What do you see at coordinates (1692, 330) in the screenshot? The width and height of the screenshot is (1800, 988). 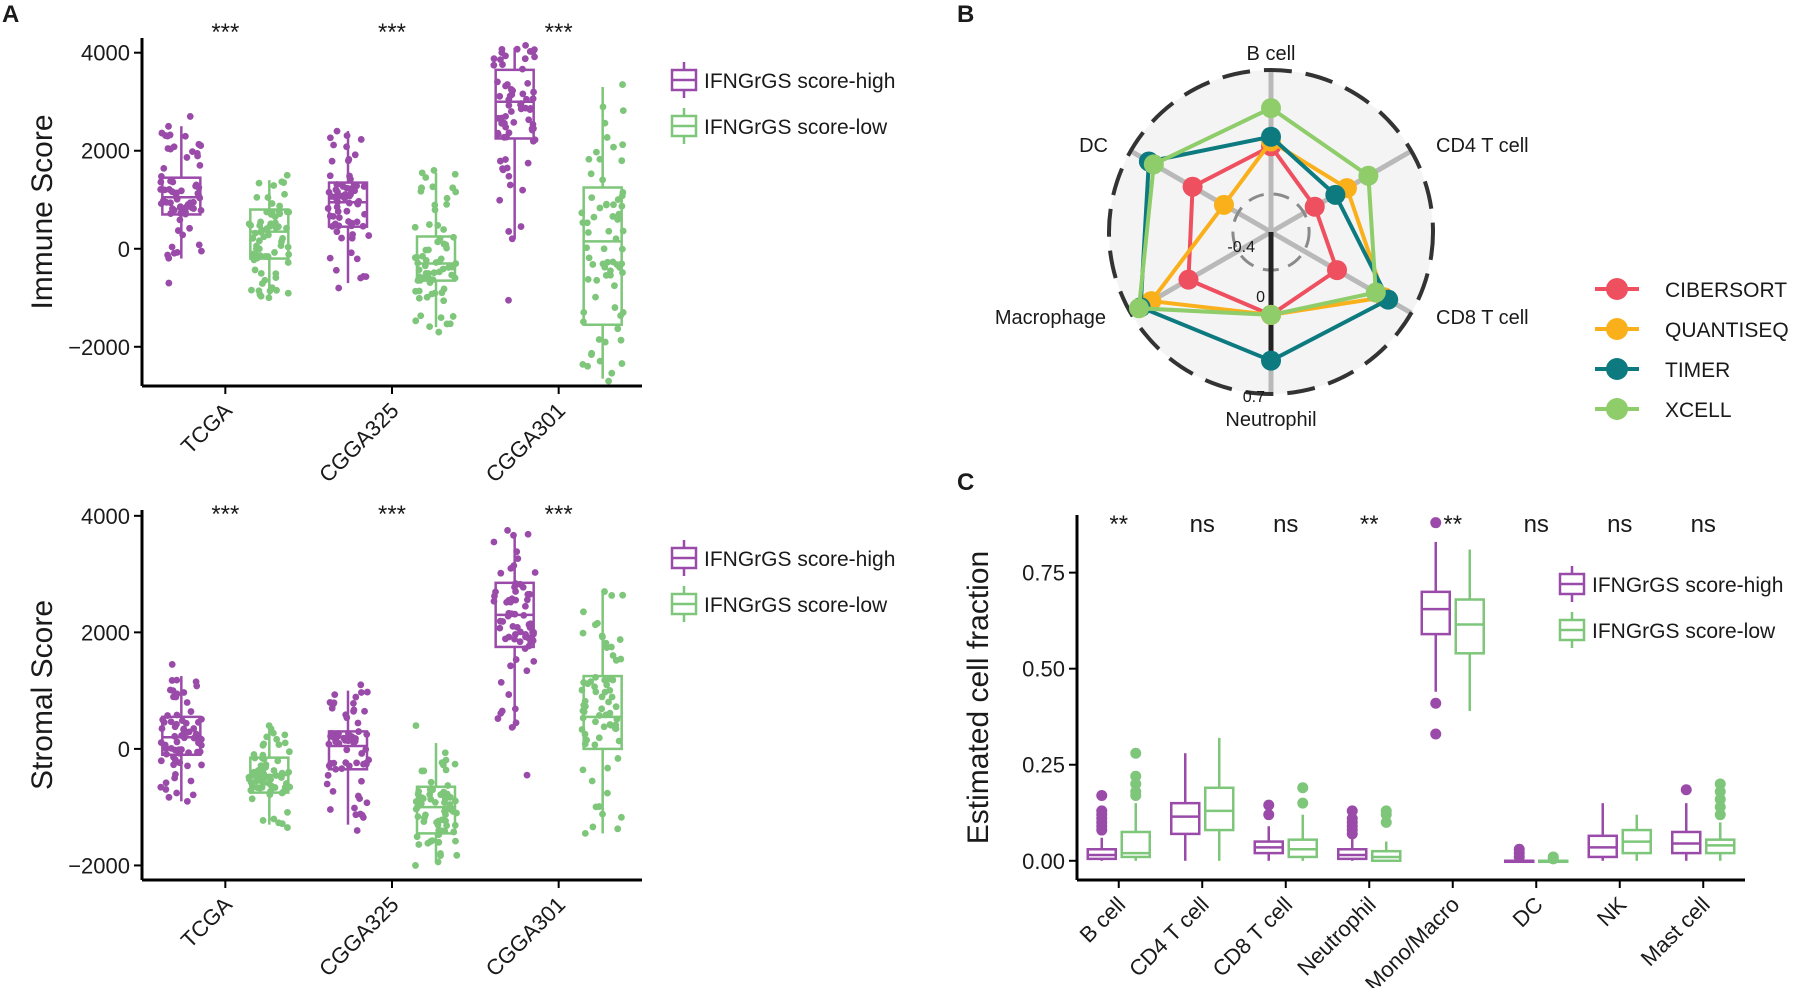 I see `radar-legend-item: QUANTISEQ` at bounding box center [1692, 330].